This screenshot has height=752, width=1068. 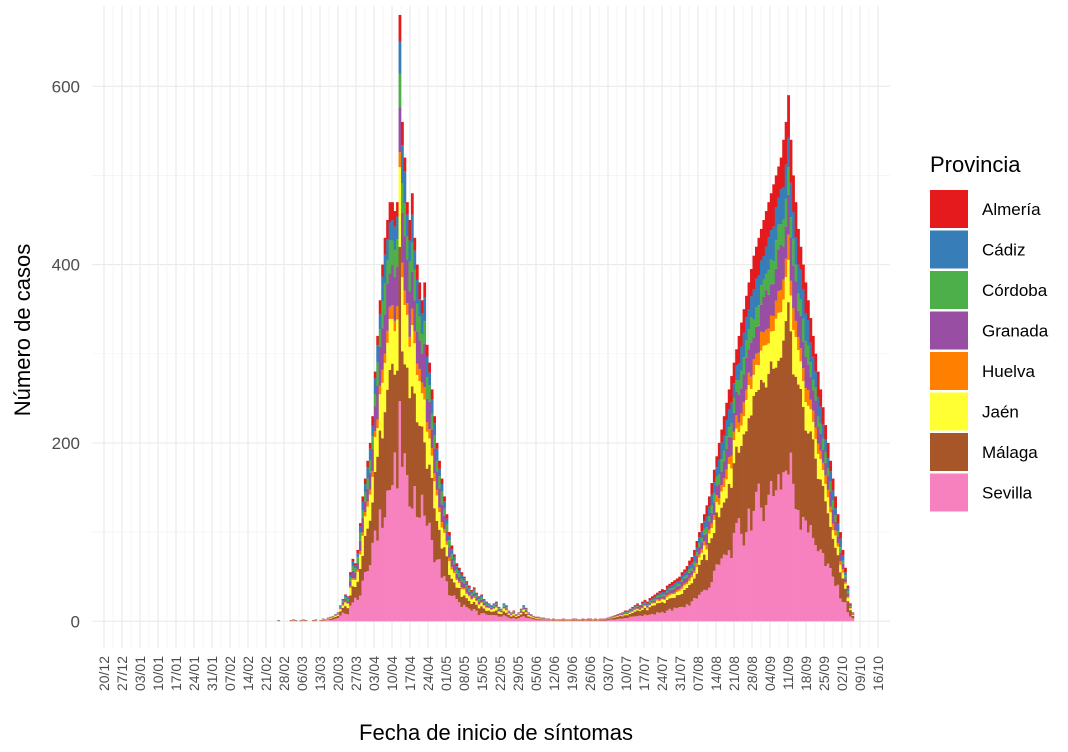 I want to click on x-tick-label: 21/08, so click(x=734, y=673).